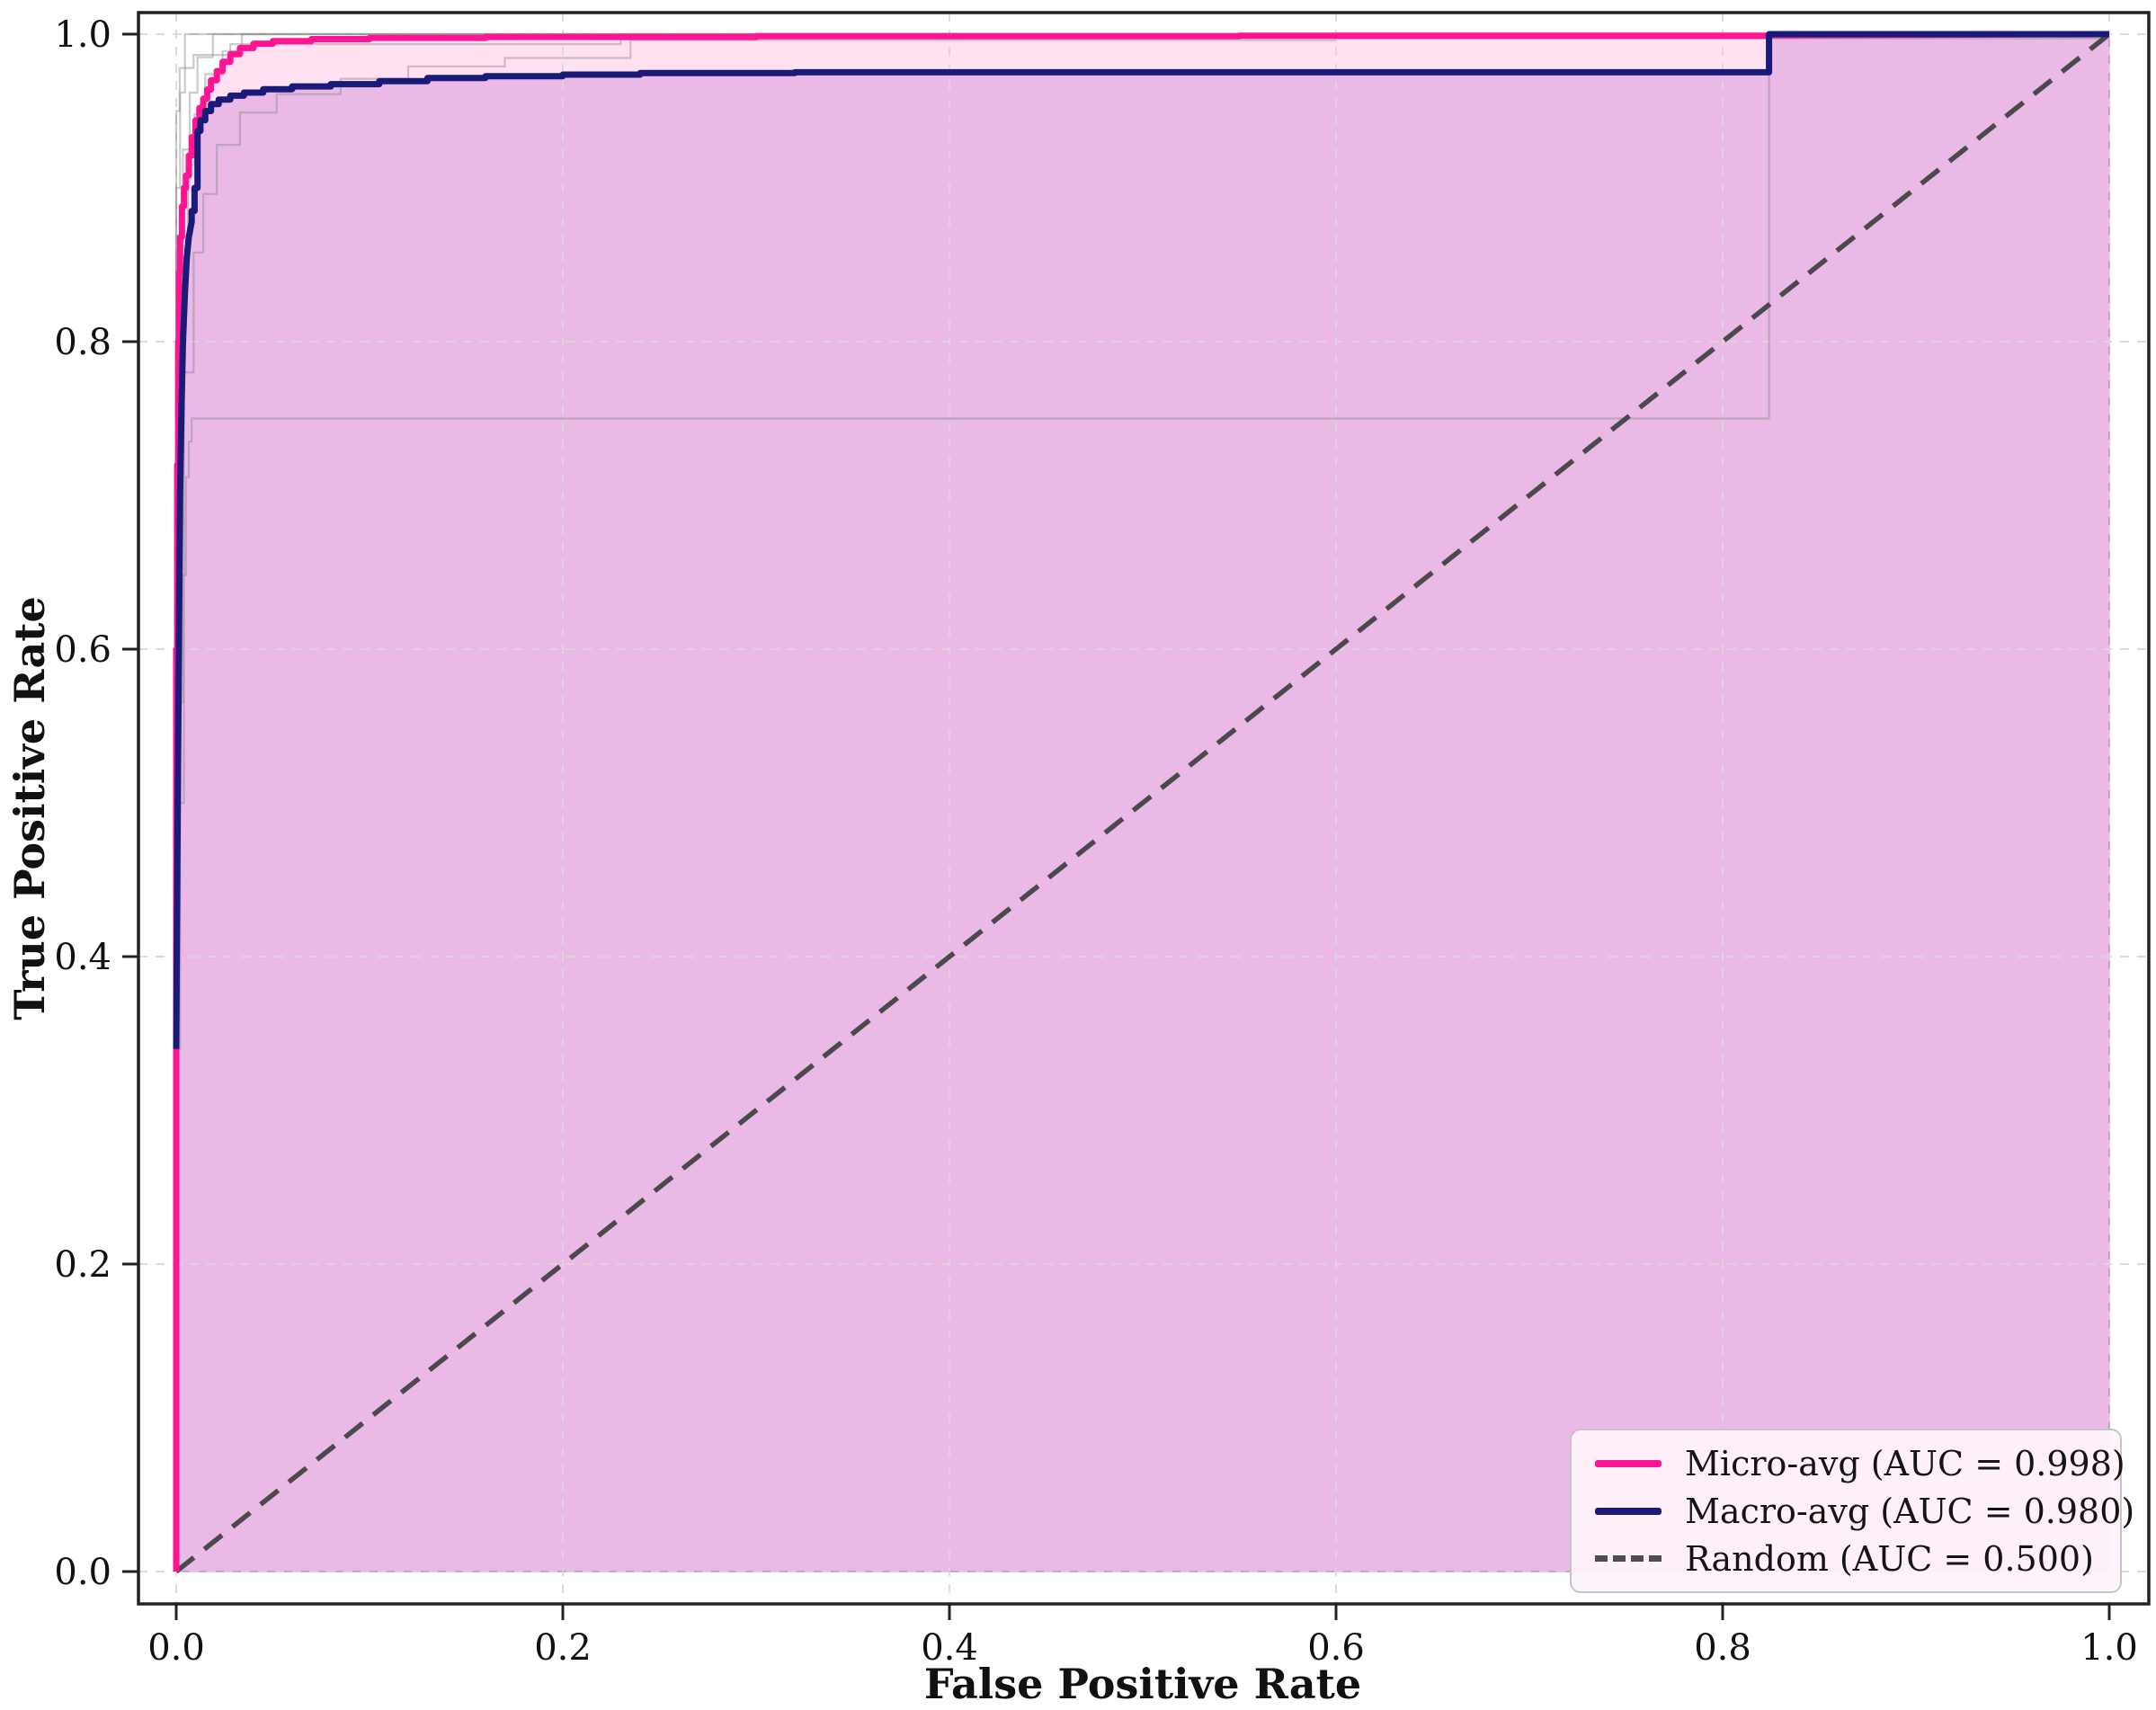 The width and height of the screenshot is (2156, 1710). I want to click on x-tick-label: 0.8, so click(1723, 1648).